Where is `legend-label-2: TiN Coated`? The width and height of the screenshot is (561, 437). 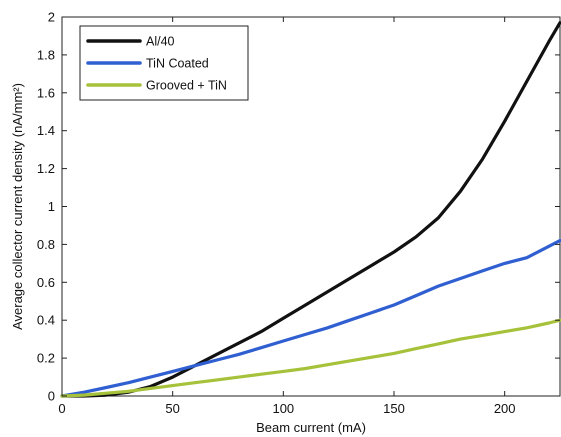
legend-label-2: TiN Coated is located at coordinates (177, 64).